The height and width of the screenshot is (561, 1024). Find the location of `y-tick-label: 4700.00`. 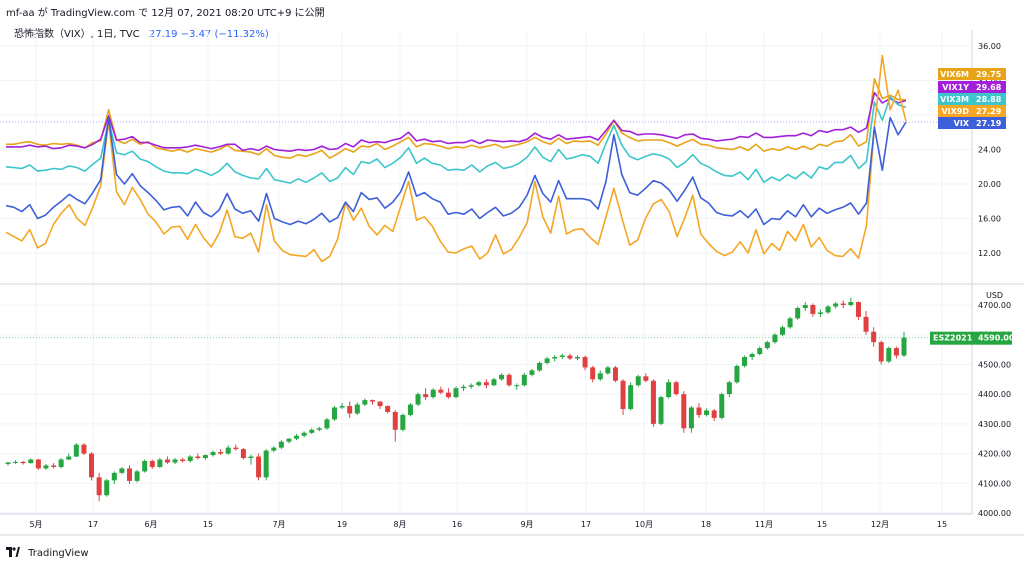

y-tick-label: 4700.00 is located at coordinates (994, 305).